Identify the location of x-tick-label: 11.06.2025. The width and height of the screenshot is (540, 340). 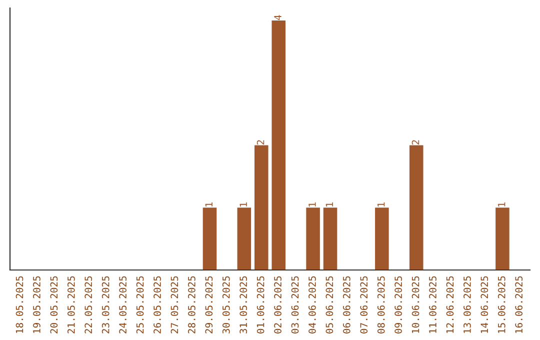
(432, 304).